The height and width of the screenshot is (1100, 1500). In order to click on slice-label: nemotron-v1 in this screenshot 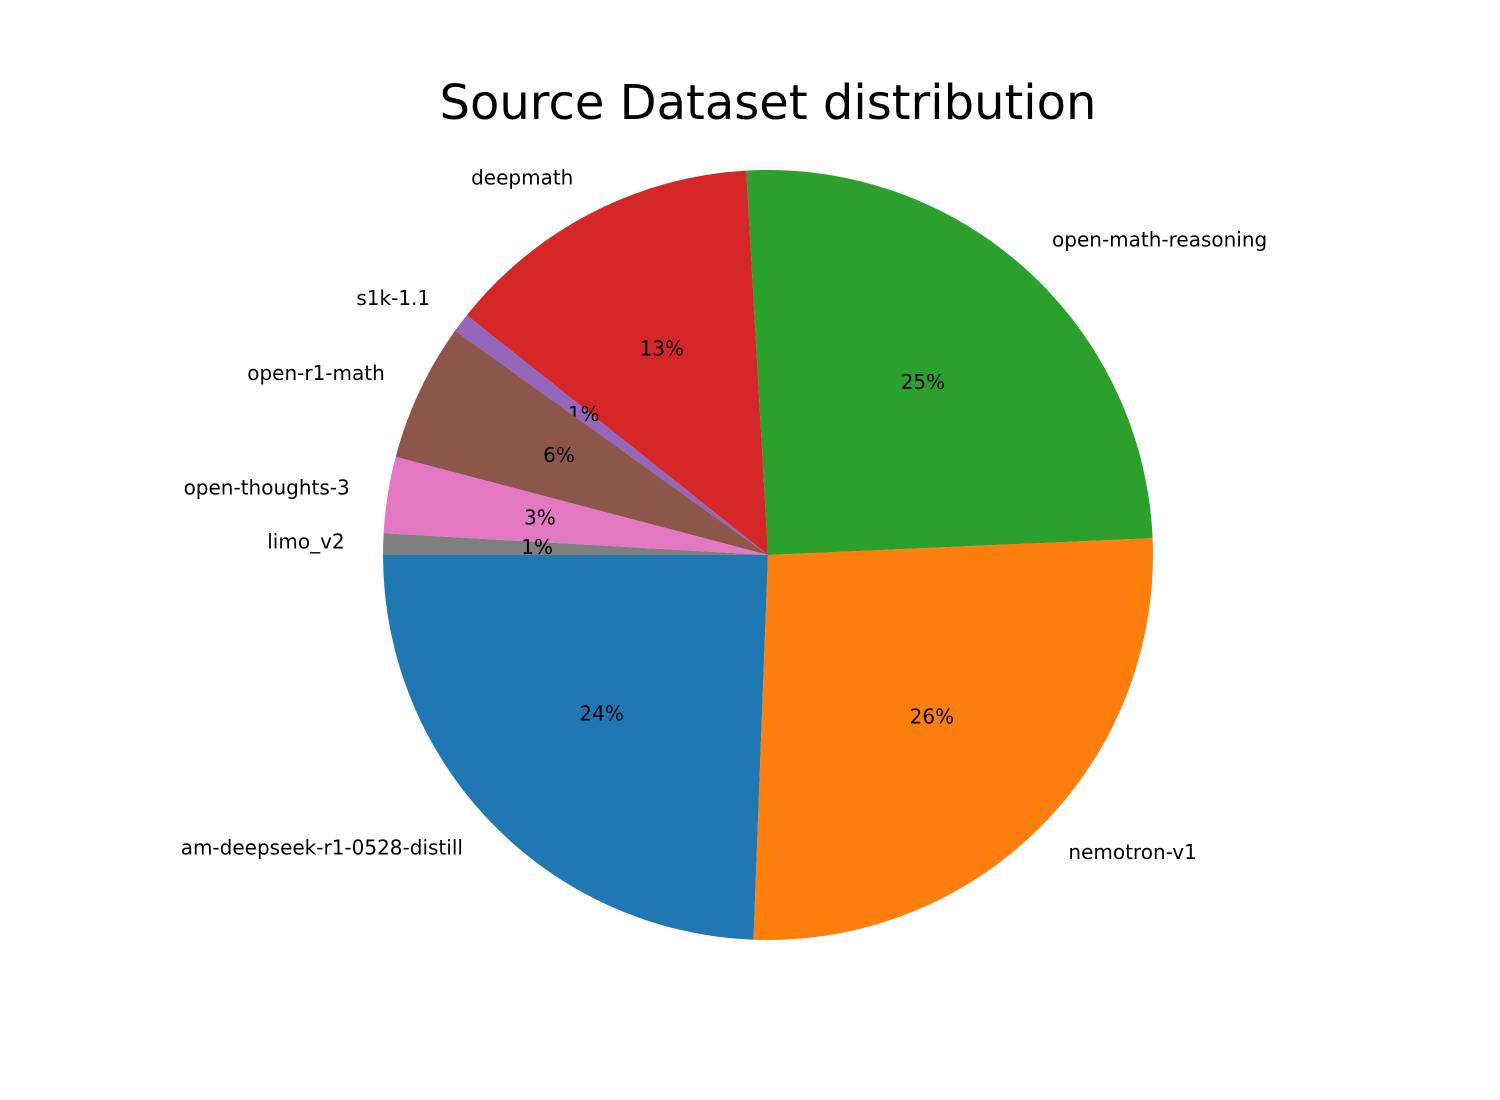, I will do `click(1132, 852)`.